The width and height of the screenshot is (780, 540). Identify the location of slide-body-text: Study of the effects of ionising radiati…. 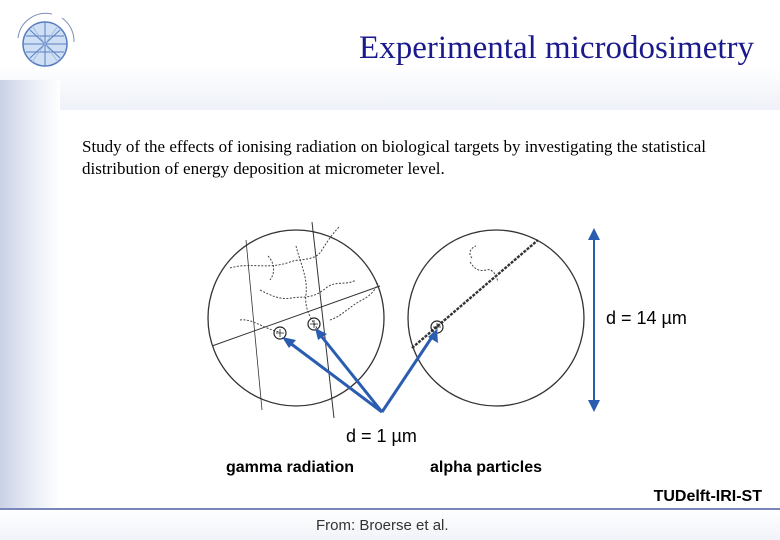
(394, 157).